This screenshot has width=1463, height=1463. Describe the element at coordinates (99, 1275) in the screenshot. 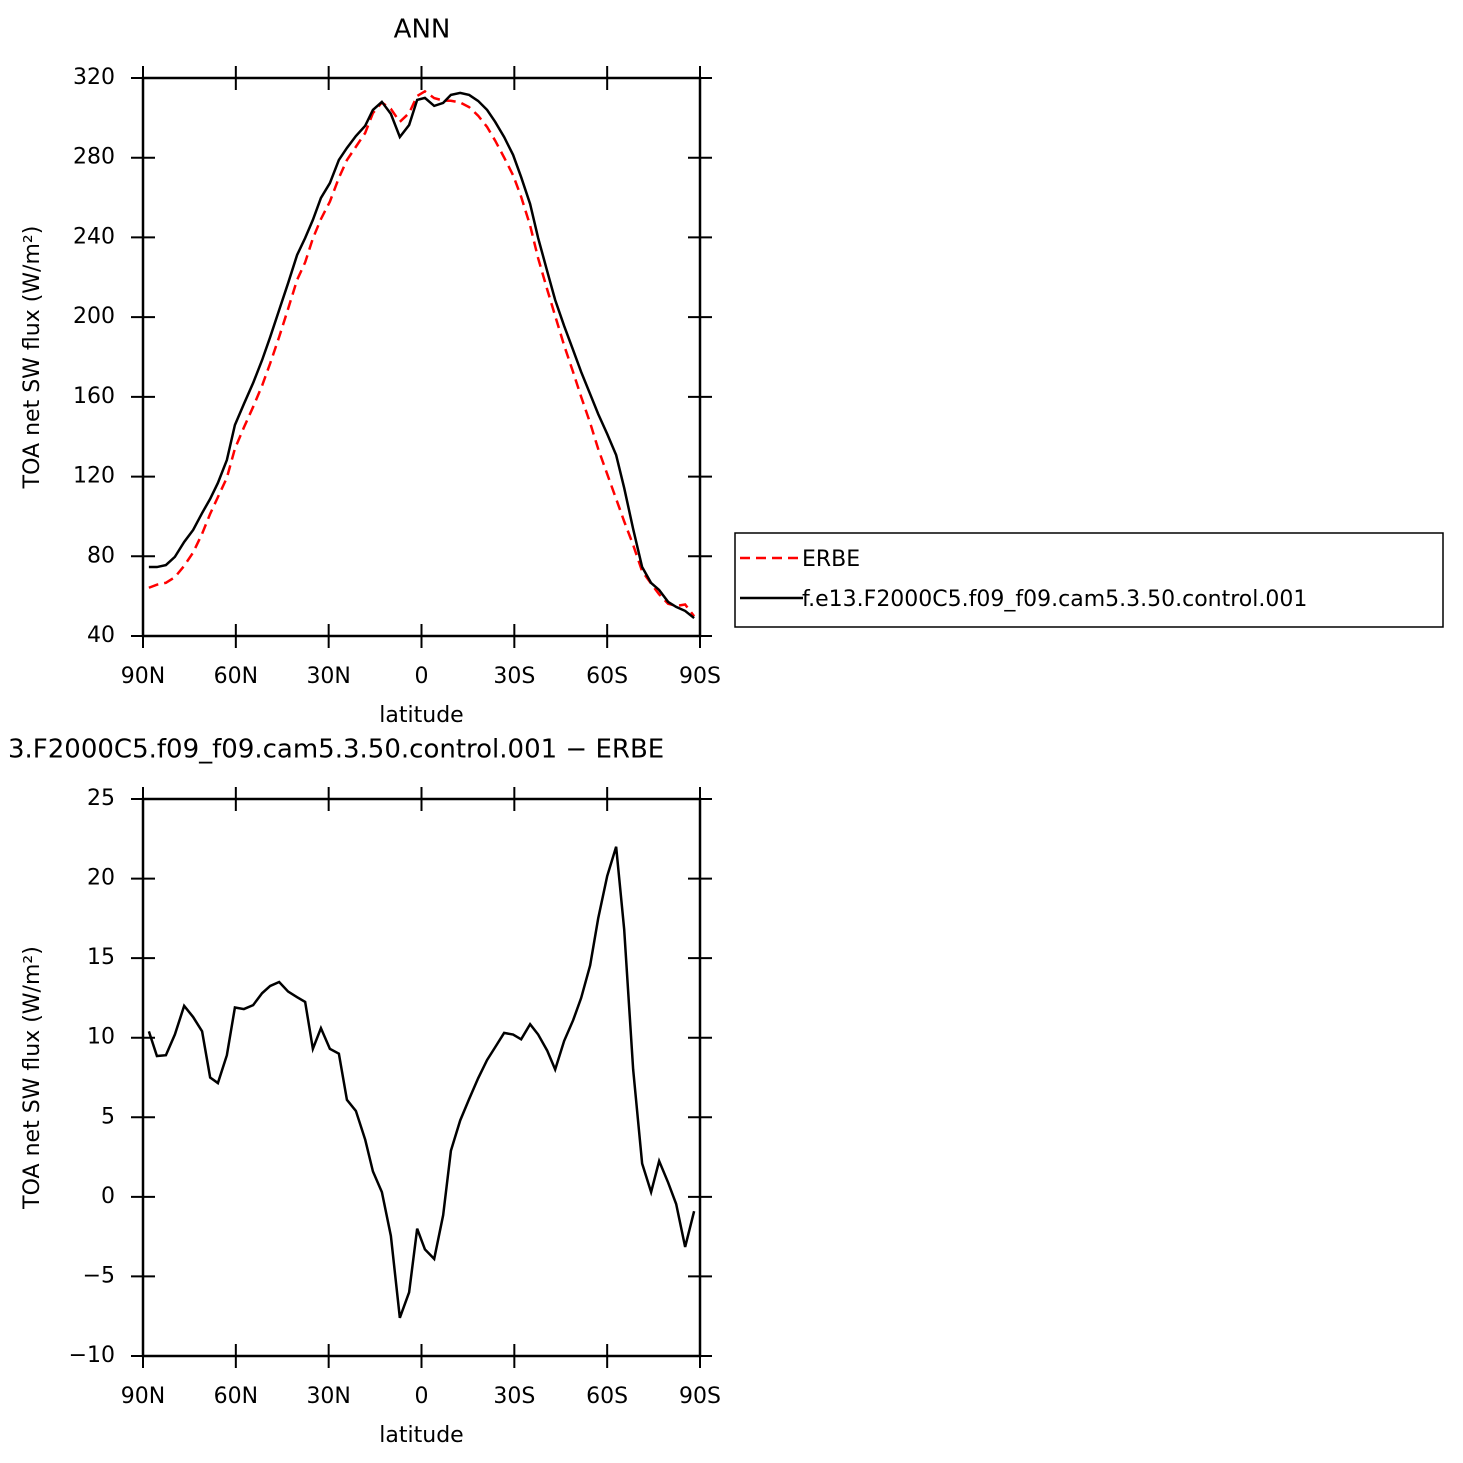

I see `y-tick-label: −5` at that location.